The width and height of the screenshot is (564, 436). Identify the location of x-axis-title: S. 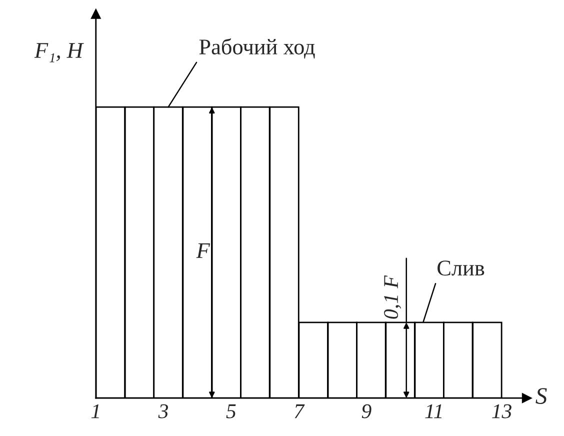
(541, 396).